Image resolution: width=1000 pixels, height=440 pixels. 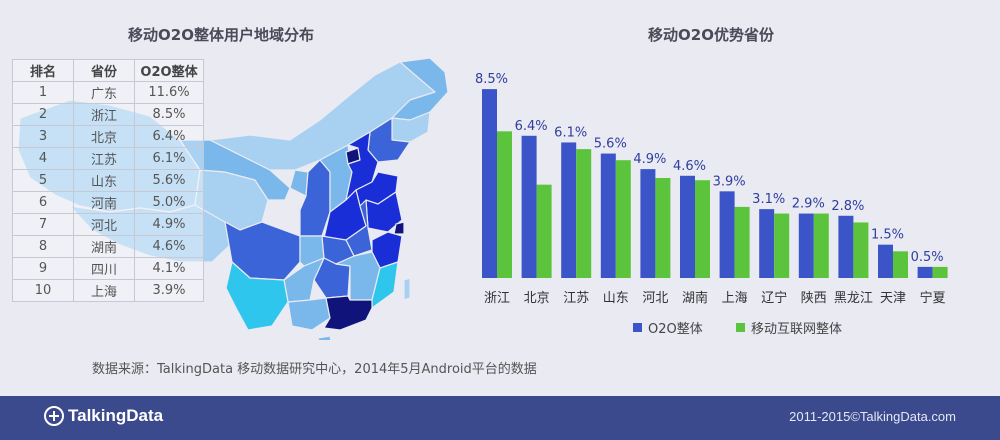 I want to click on x-tick-label: 山东, so click(x=616, y=298).